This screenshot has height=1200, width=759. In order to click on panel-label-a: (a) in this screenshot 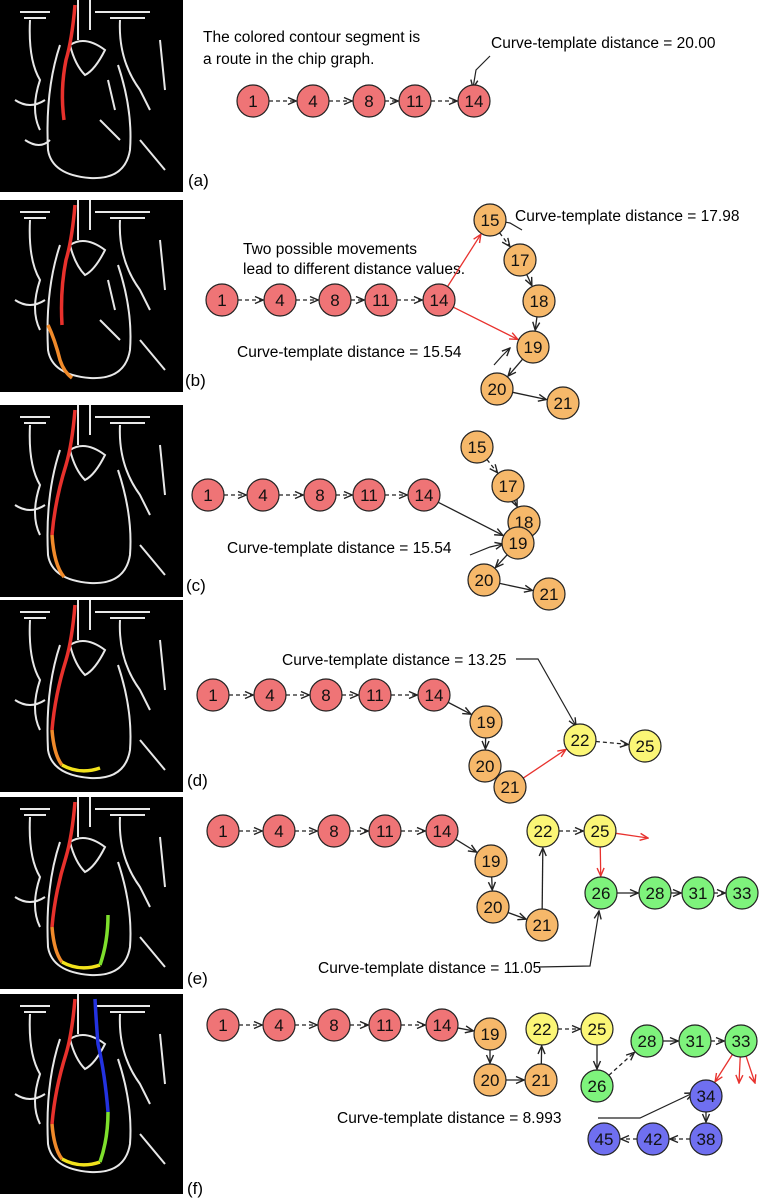, I will do `click(198, 180)`.